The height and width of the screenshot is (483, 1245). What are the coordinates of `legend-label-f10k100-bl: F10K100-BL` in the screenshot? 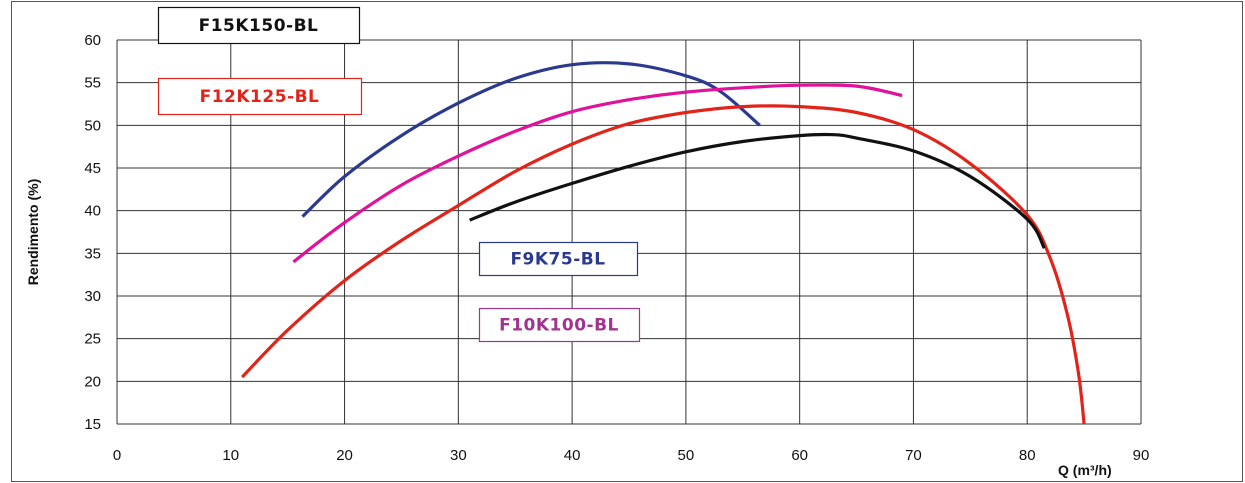 It's located at (559, 325).